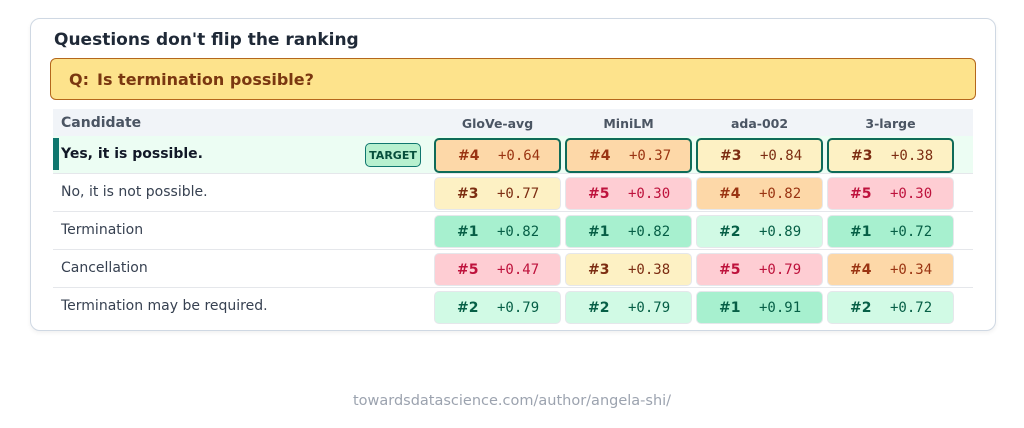 The width and height of the screenshot is (1024, 428). I want to click on rank-cell: #4 +0.82, so click(759, 193).